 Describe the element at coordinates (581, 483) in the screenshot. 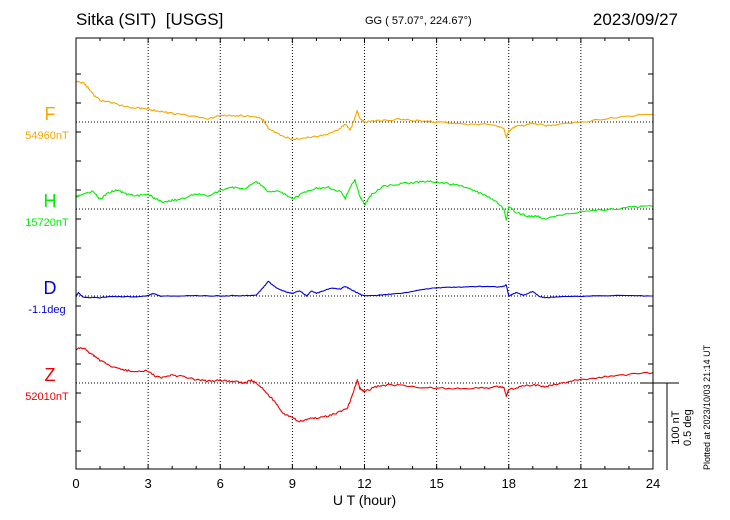

I see `x-tick-label: 21` at that location.